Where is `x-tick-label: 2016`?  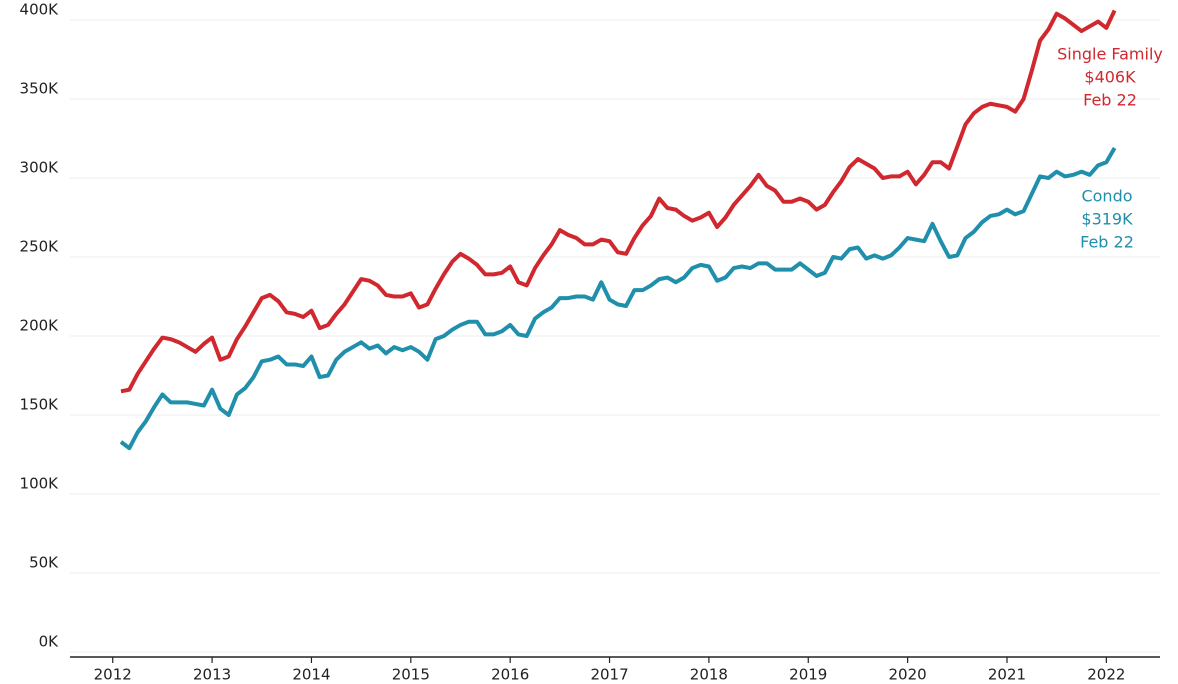 x-tick-label: 2016 is located at coordinates (510, 675).